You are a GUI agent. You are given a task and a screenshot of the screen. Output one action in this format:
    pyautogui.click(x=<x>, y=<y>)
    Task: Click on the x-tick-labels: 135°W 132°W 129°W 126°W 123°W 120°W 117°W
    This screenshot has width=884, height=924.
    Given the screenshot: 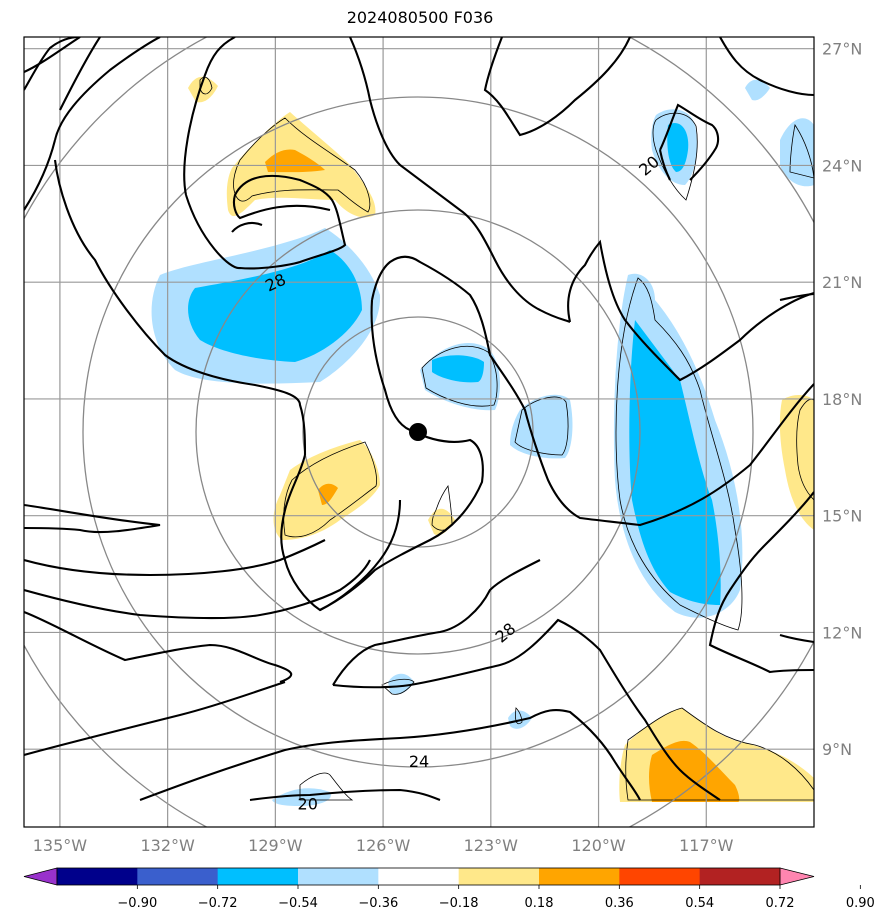 What is the action you would take?
    pyautogui.click(x=383, y=845)
    